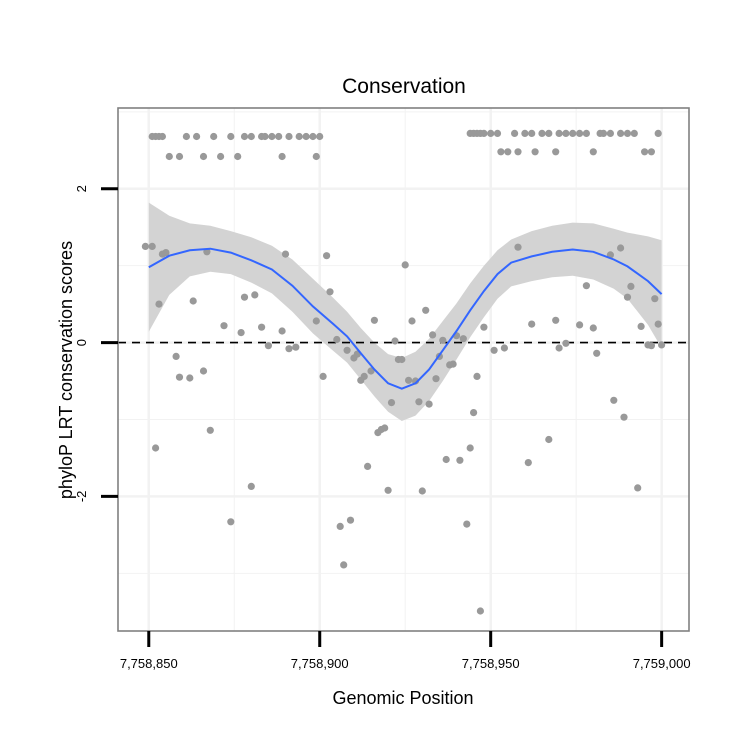  I want to click on smooth-trend-line, so click(405, 318).